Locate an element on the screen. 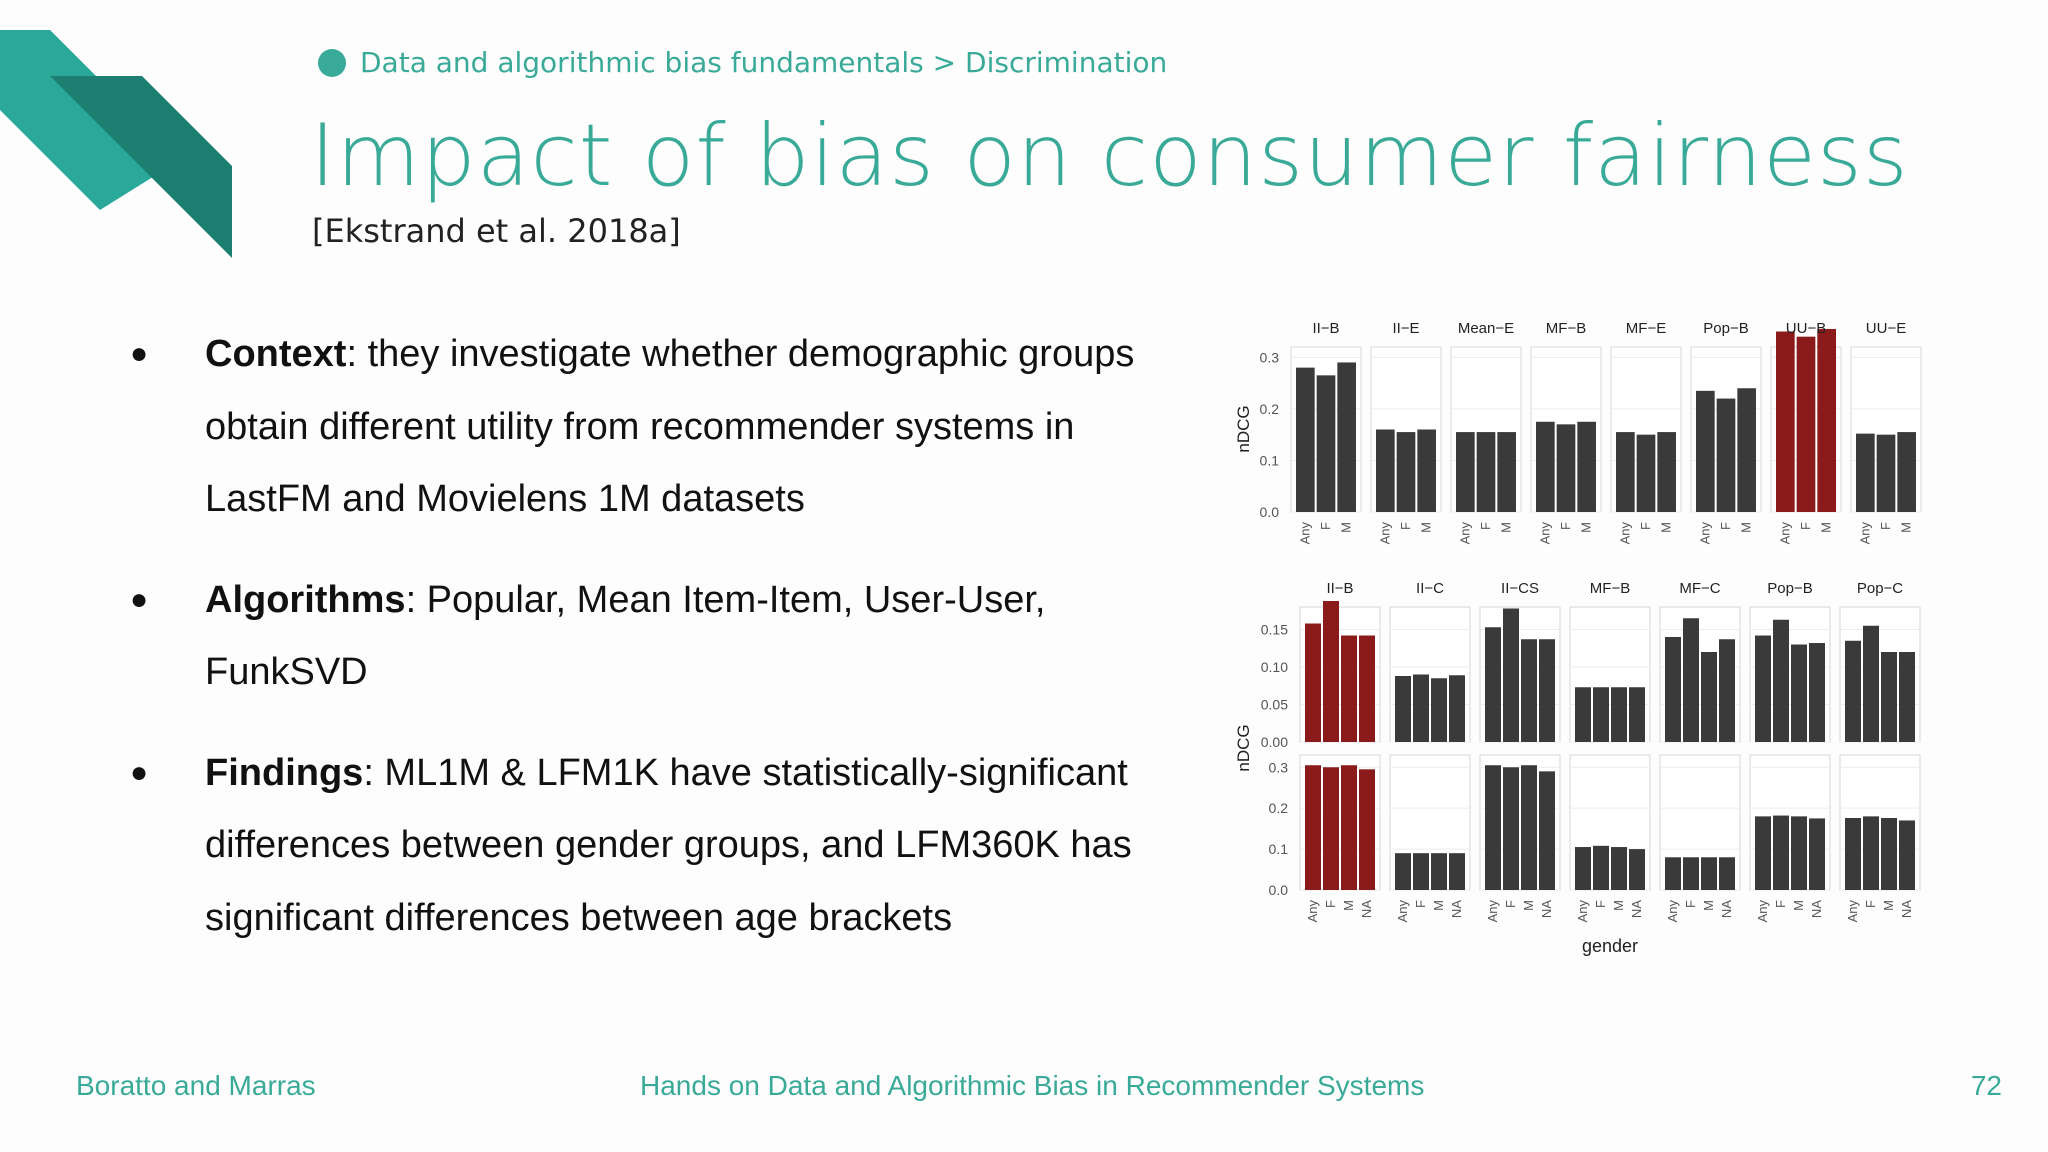 The height and width of the screenshot is (1152, 2048). panel-title: MF−B is located at coordinates (1610, 588).